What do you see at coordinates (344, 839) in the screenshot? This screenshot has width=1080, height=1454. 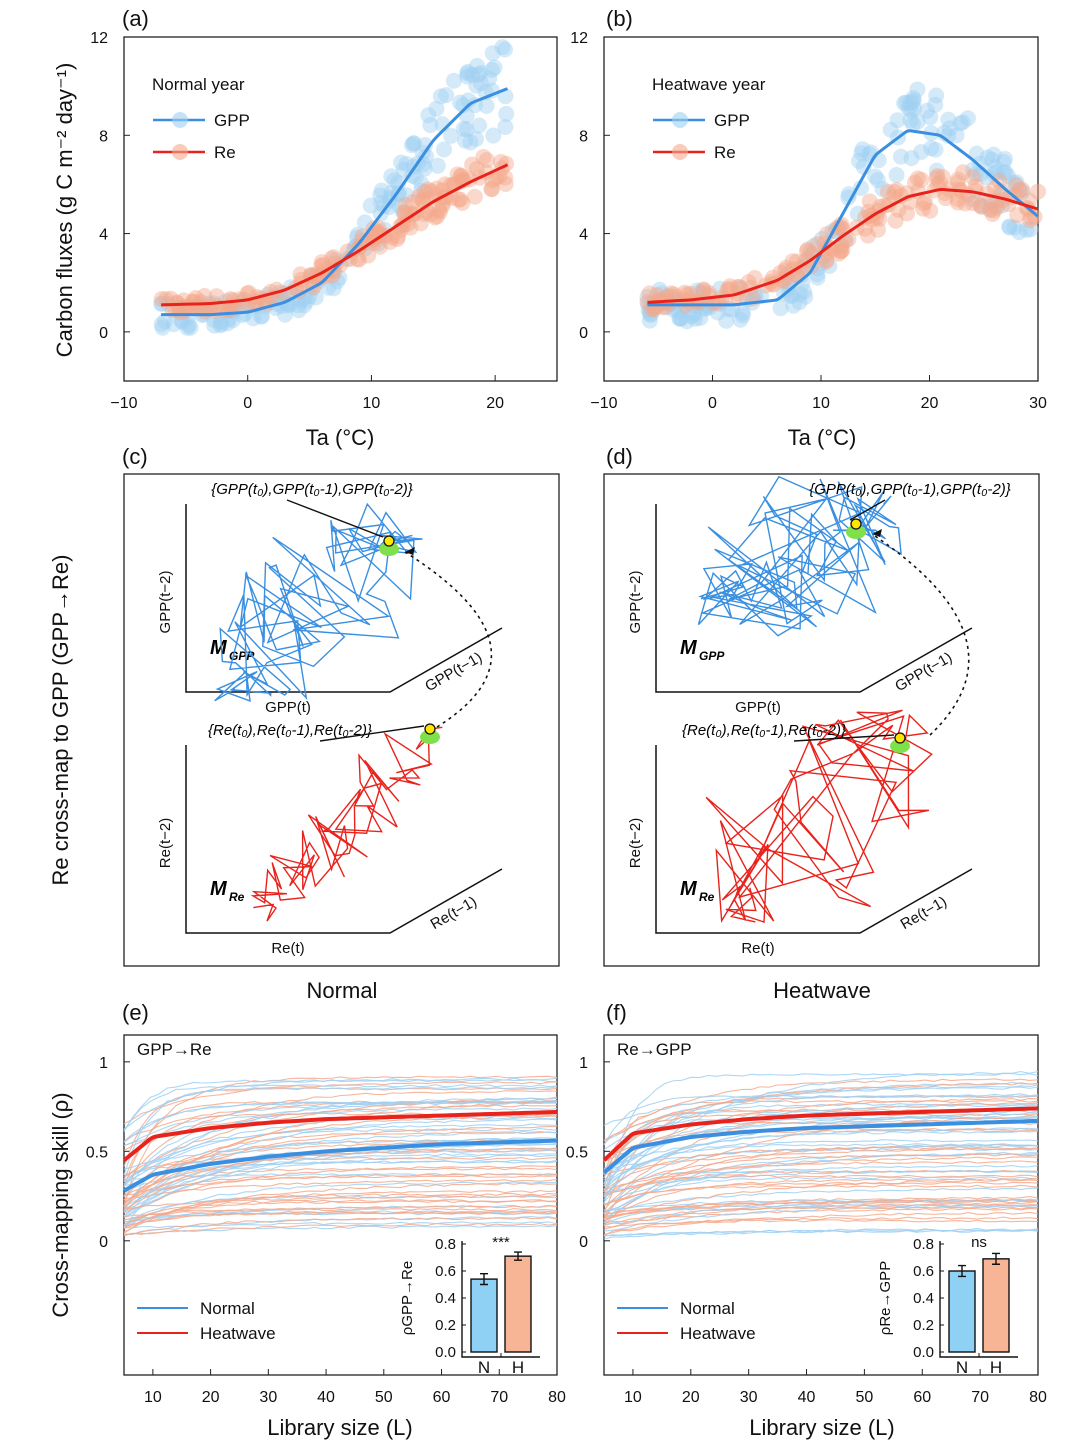 I see `embedding-axes` at bounding box center [344, 839].